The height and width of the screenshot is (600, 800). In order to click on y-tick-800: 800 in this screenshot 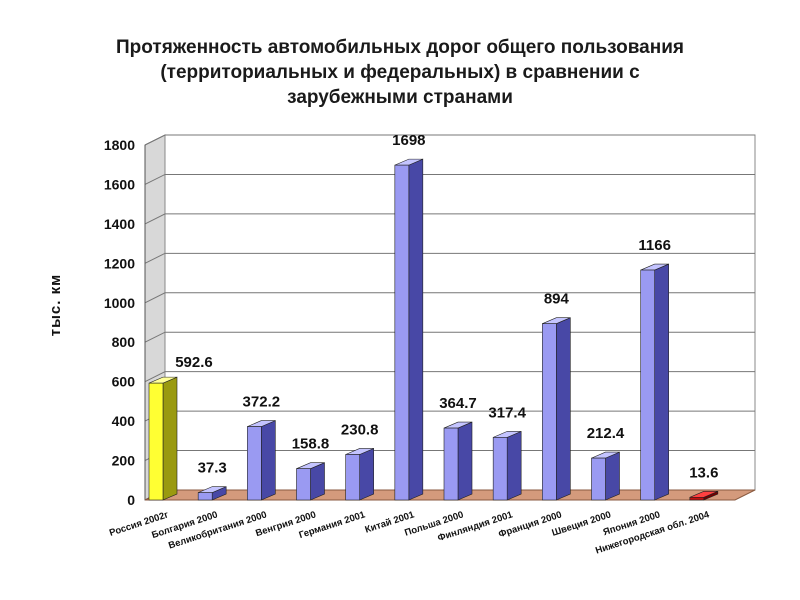, I will do `click(124, 342)`.